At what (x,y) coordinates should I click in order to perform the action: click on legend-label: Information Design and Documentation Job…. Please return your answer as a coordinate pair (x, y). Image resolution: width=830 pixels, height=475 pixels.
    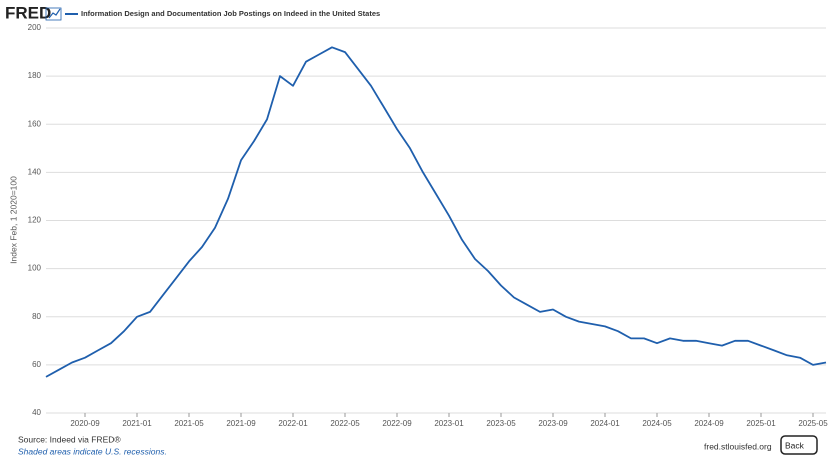
    Looking at the image, I should click on (230, 13).